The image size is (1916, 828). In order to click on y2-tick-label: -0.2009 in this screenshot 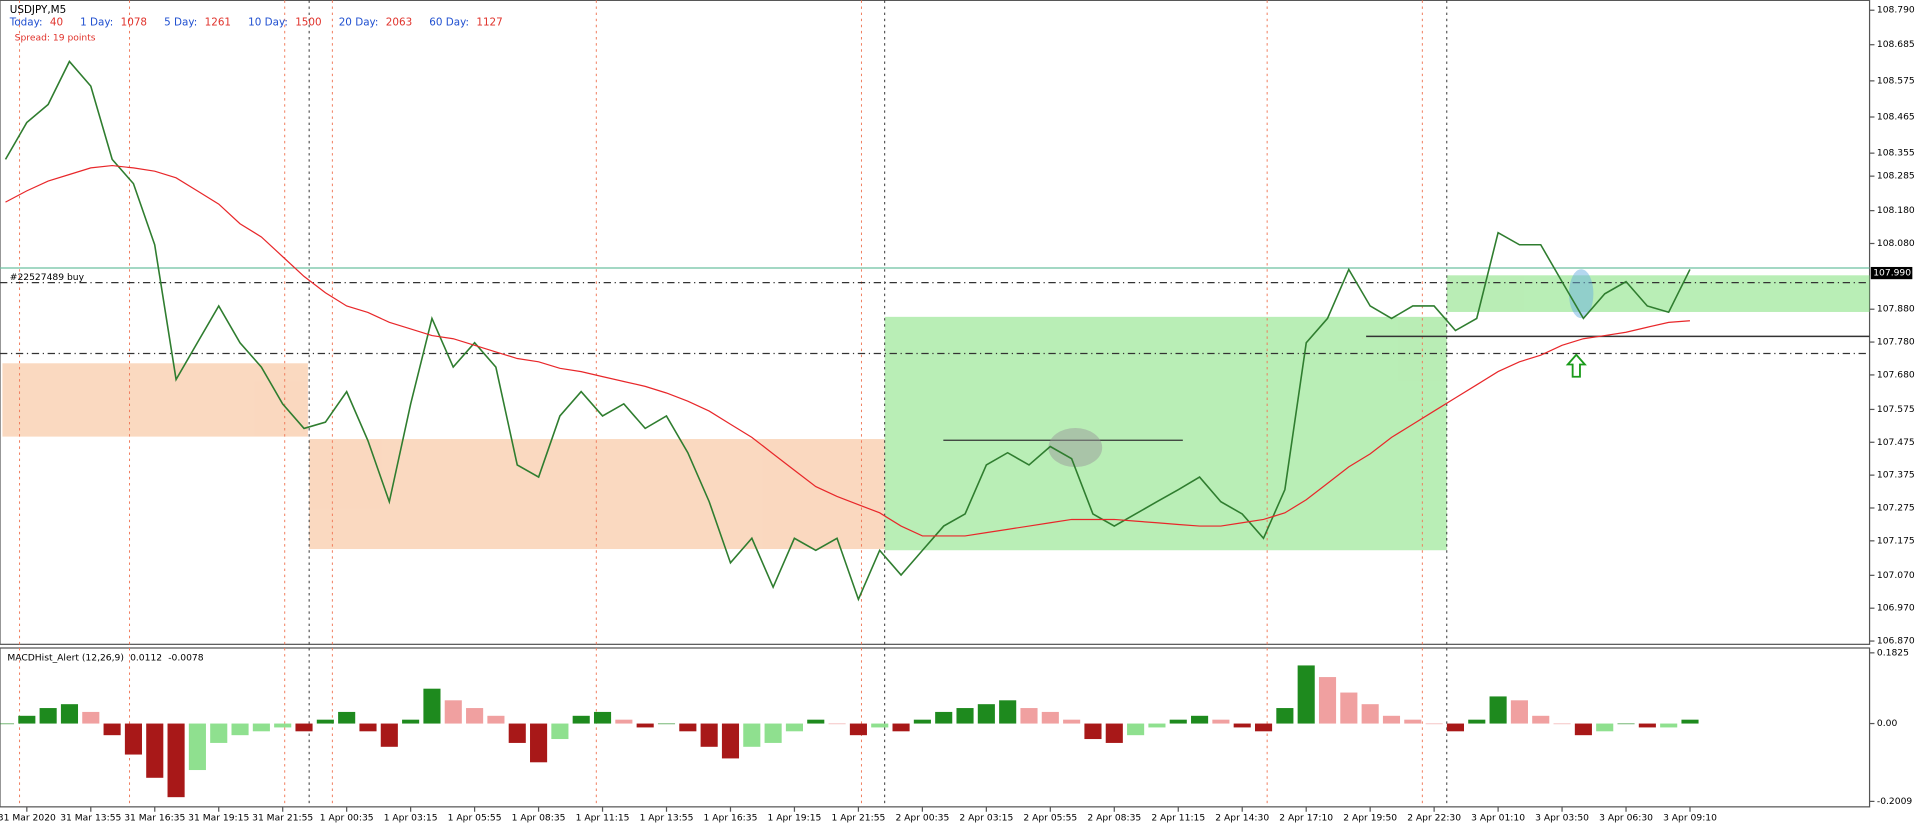, I will do `click(1895, 801)`.